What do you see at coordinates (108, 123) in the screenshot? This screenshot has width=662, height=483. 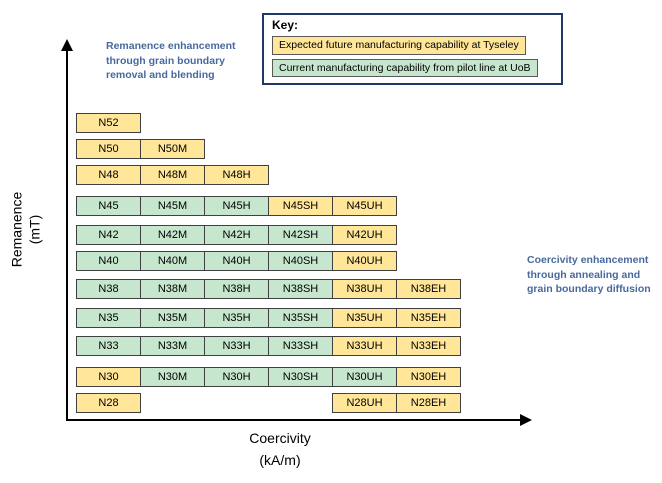 I see `grade-cell-N52: N52` at bounding box center [108, 123].